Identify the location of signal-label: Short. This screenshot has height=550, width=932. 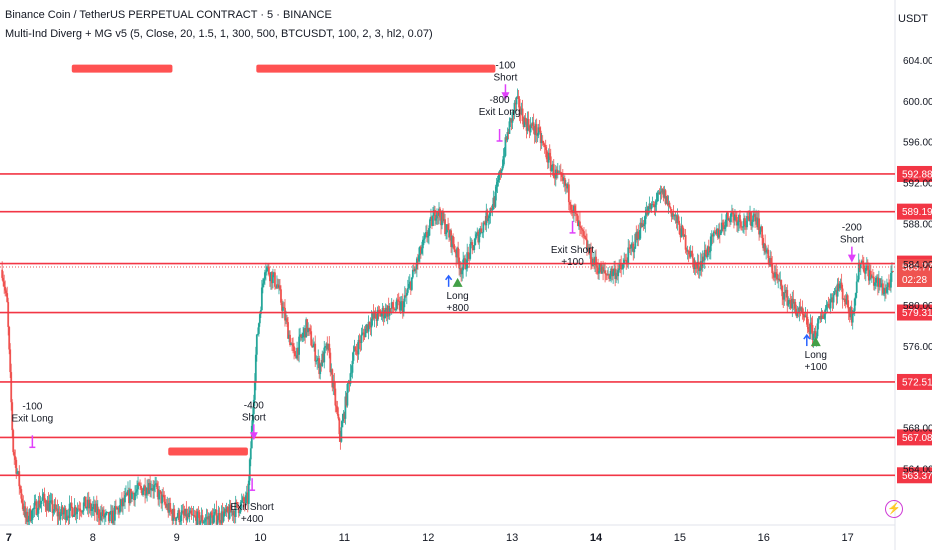
(254, 417).